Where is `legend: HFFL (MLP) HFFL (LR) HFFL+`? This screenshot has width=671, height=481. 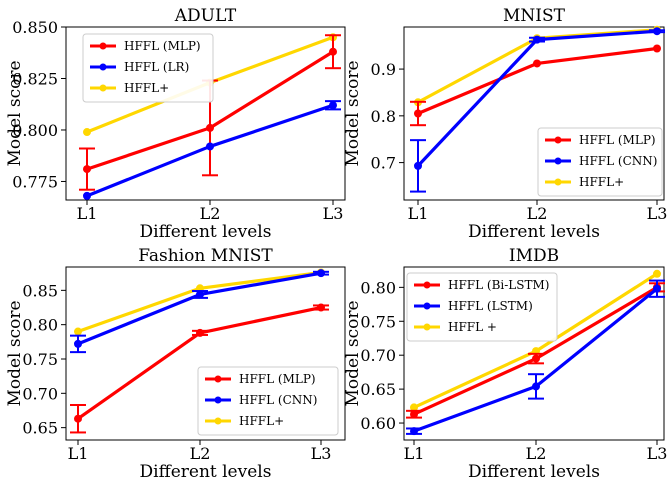 legend: HFFL (MLP) HFFL (LR) HFFL+ is located at coordinates (148, 68).